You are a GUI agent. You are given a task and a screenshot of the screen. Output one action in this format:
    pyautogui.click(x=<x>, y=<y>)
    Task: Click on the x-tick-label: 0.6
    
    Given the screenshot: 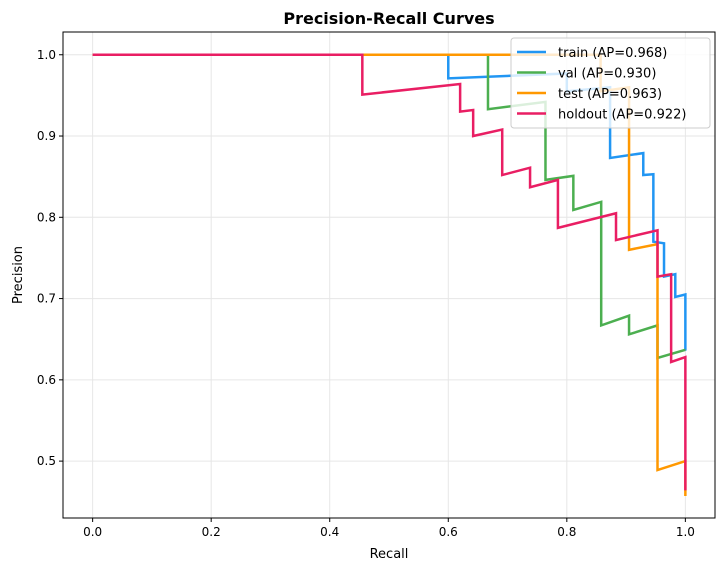 What is the action you would take?
    pyautogui.click(x=448, y=532)
    